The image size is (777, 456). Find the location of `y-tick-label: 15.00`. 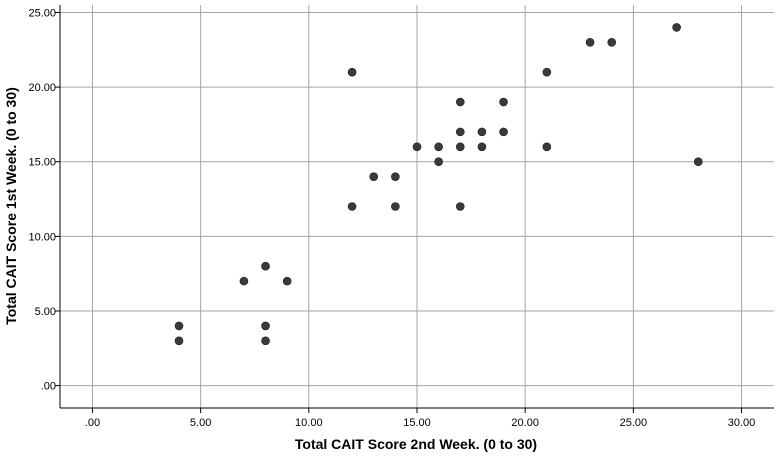

y-tick-label: 15.00 is located at coordinates (42, 163).